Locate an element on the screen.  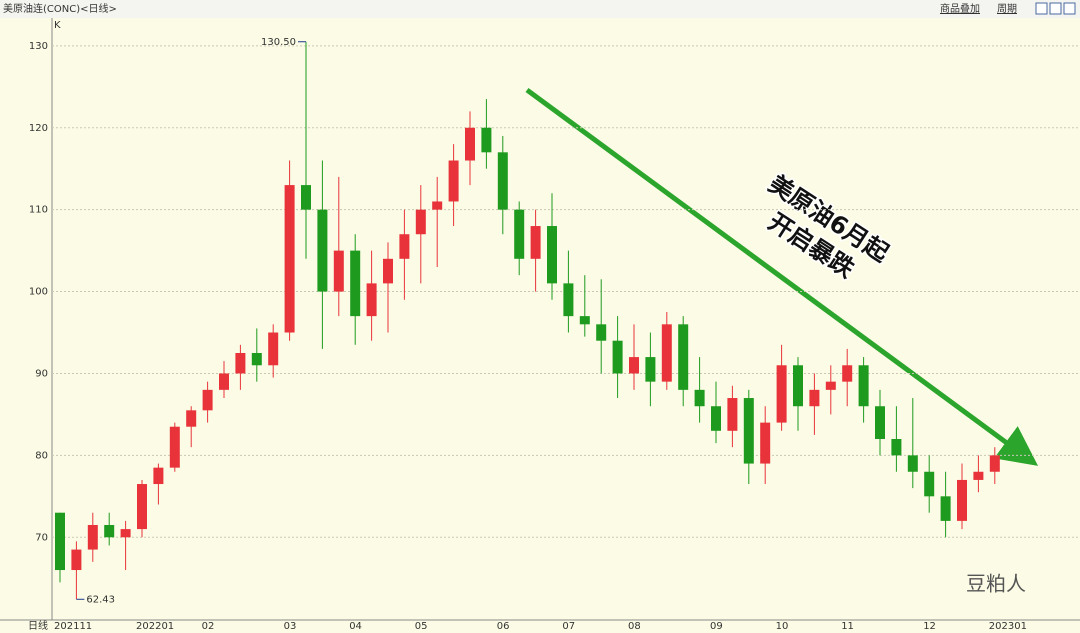
x-tick-label: 02 is located at coordinates (208, 626).